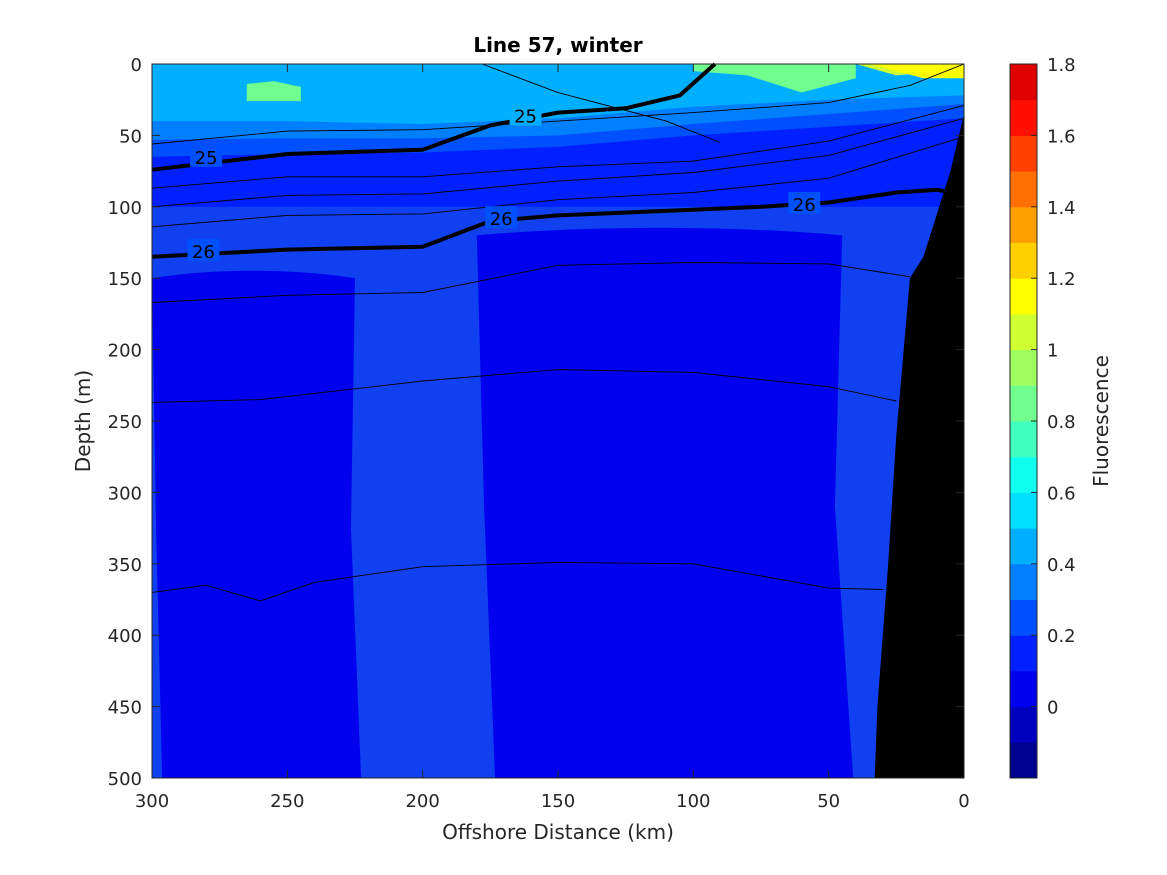 The width and height of the screenshot is (1167, 875). Describe the element at coordinates (1061, 65) in the screenshot. I see `colorbar-tick-label: 1.8` at that location.